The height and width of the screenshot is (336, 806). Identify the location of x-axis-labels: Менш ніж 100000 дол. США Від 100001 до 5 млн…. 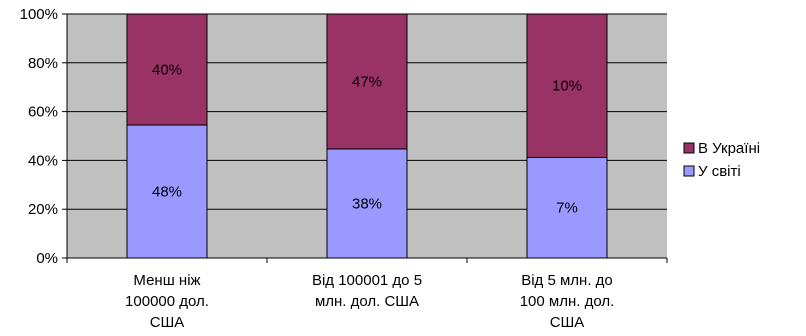
(369, 301).